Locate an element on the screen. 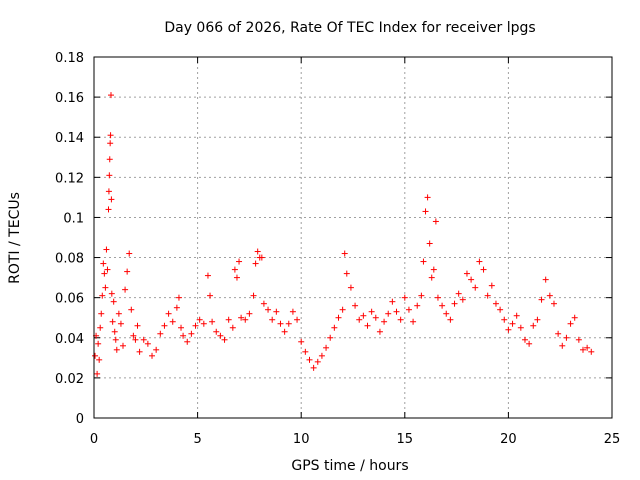 This screenshot has width=640, height=480. x-axis-label: GPS time / hours is located at coordinates (349, 466).